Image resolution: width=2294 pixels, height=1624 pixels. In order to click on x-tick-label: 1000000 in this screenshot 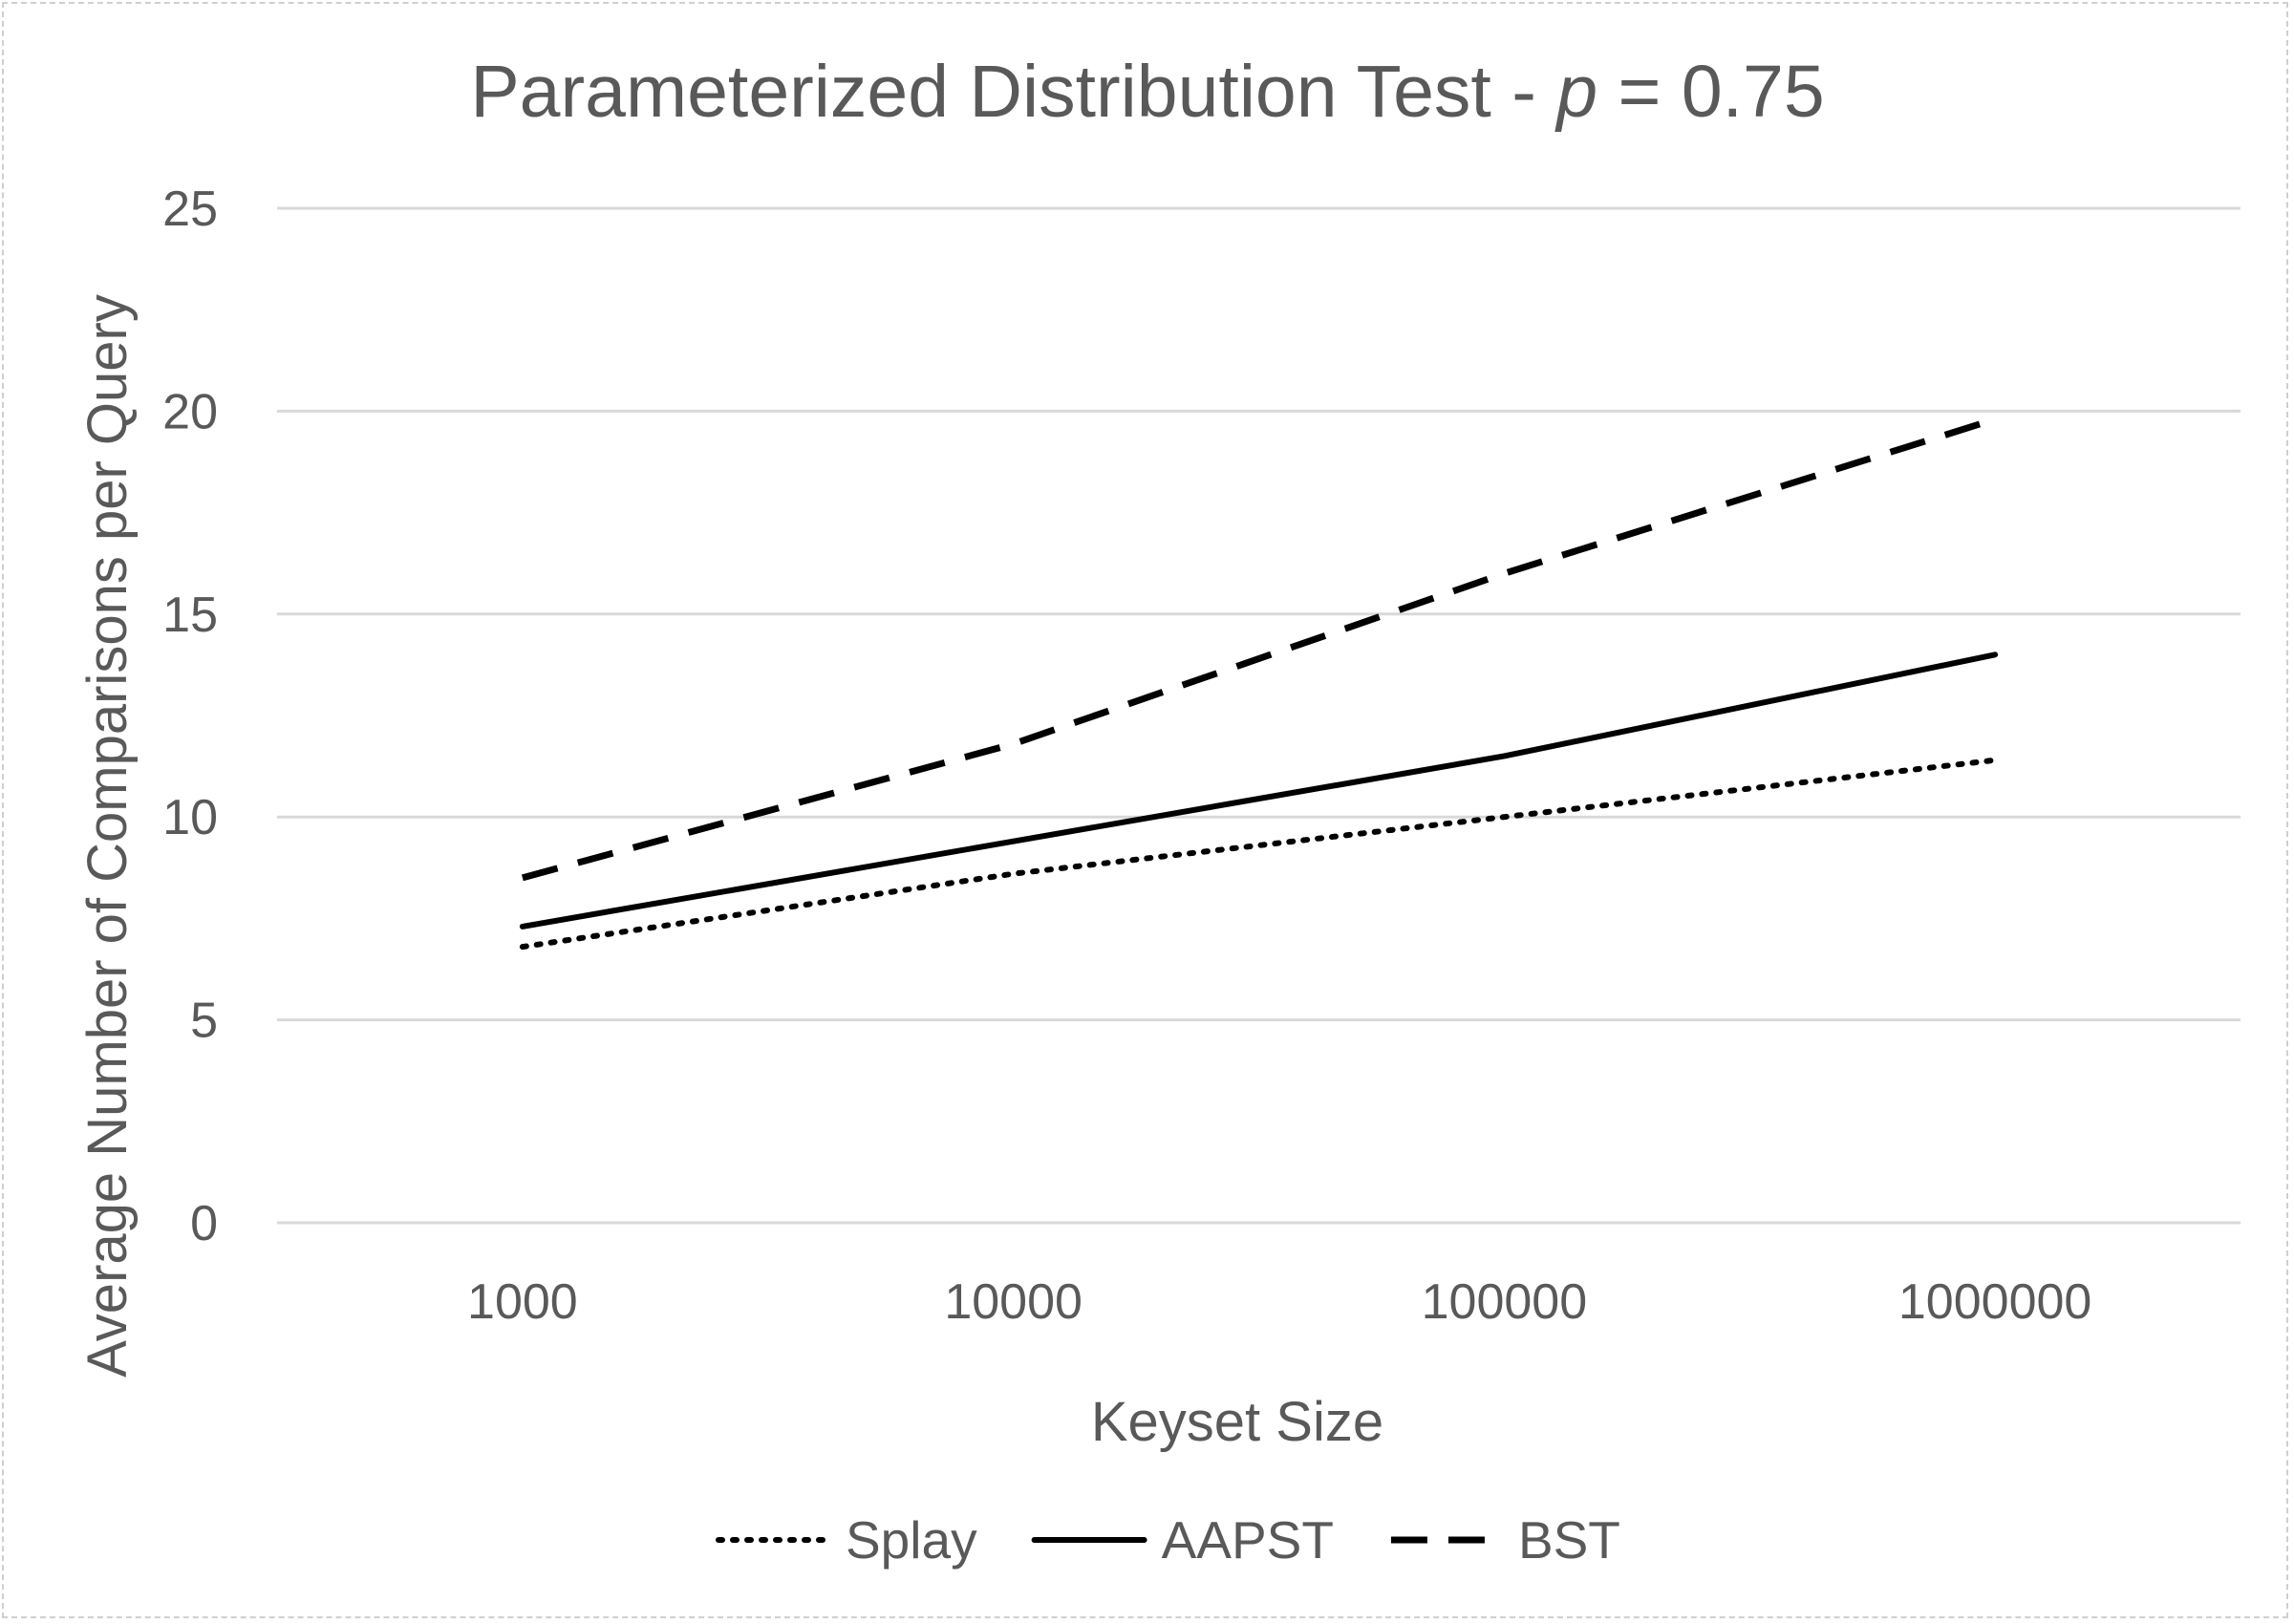, I will do `click(1995, 1302)`.